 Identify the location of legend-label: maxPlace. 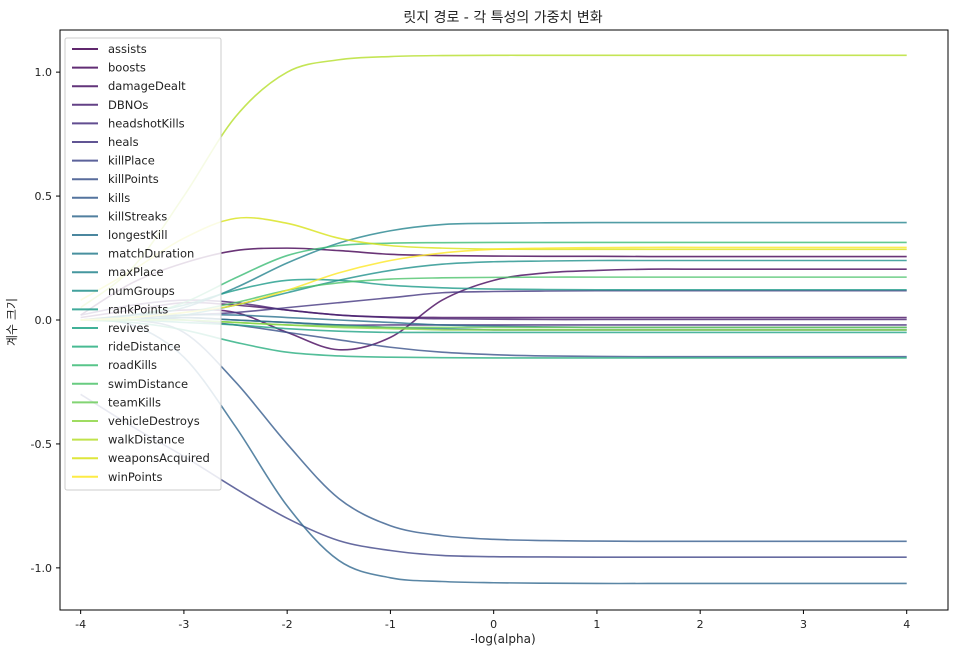
(136, 272).